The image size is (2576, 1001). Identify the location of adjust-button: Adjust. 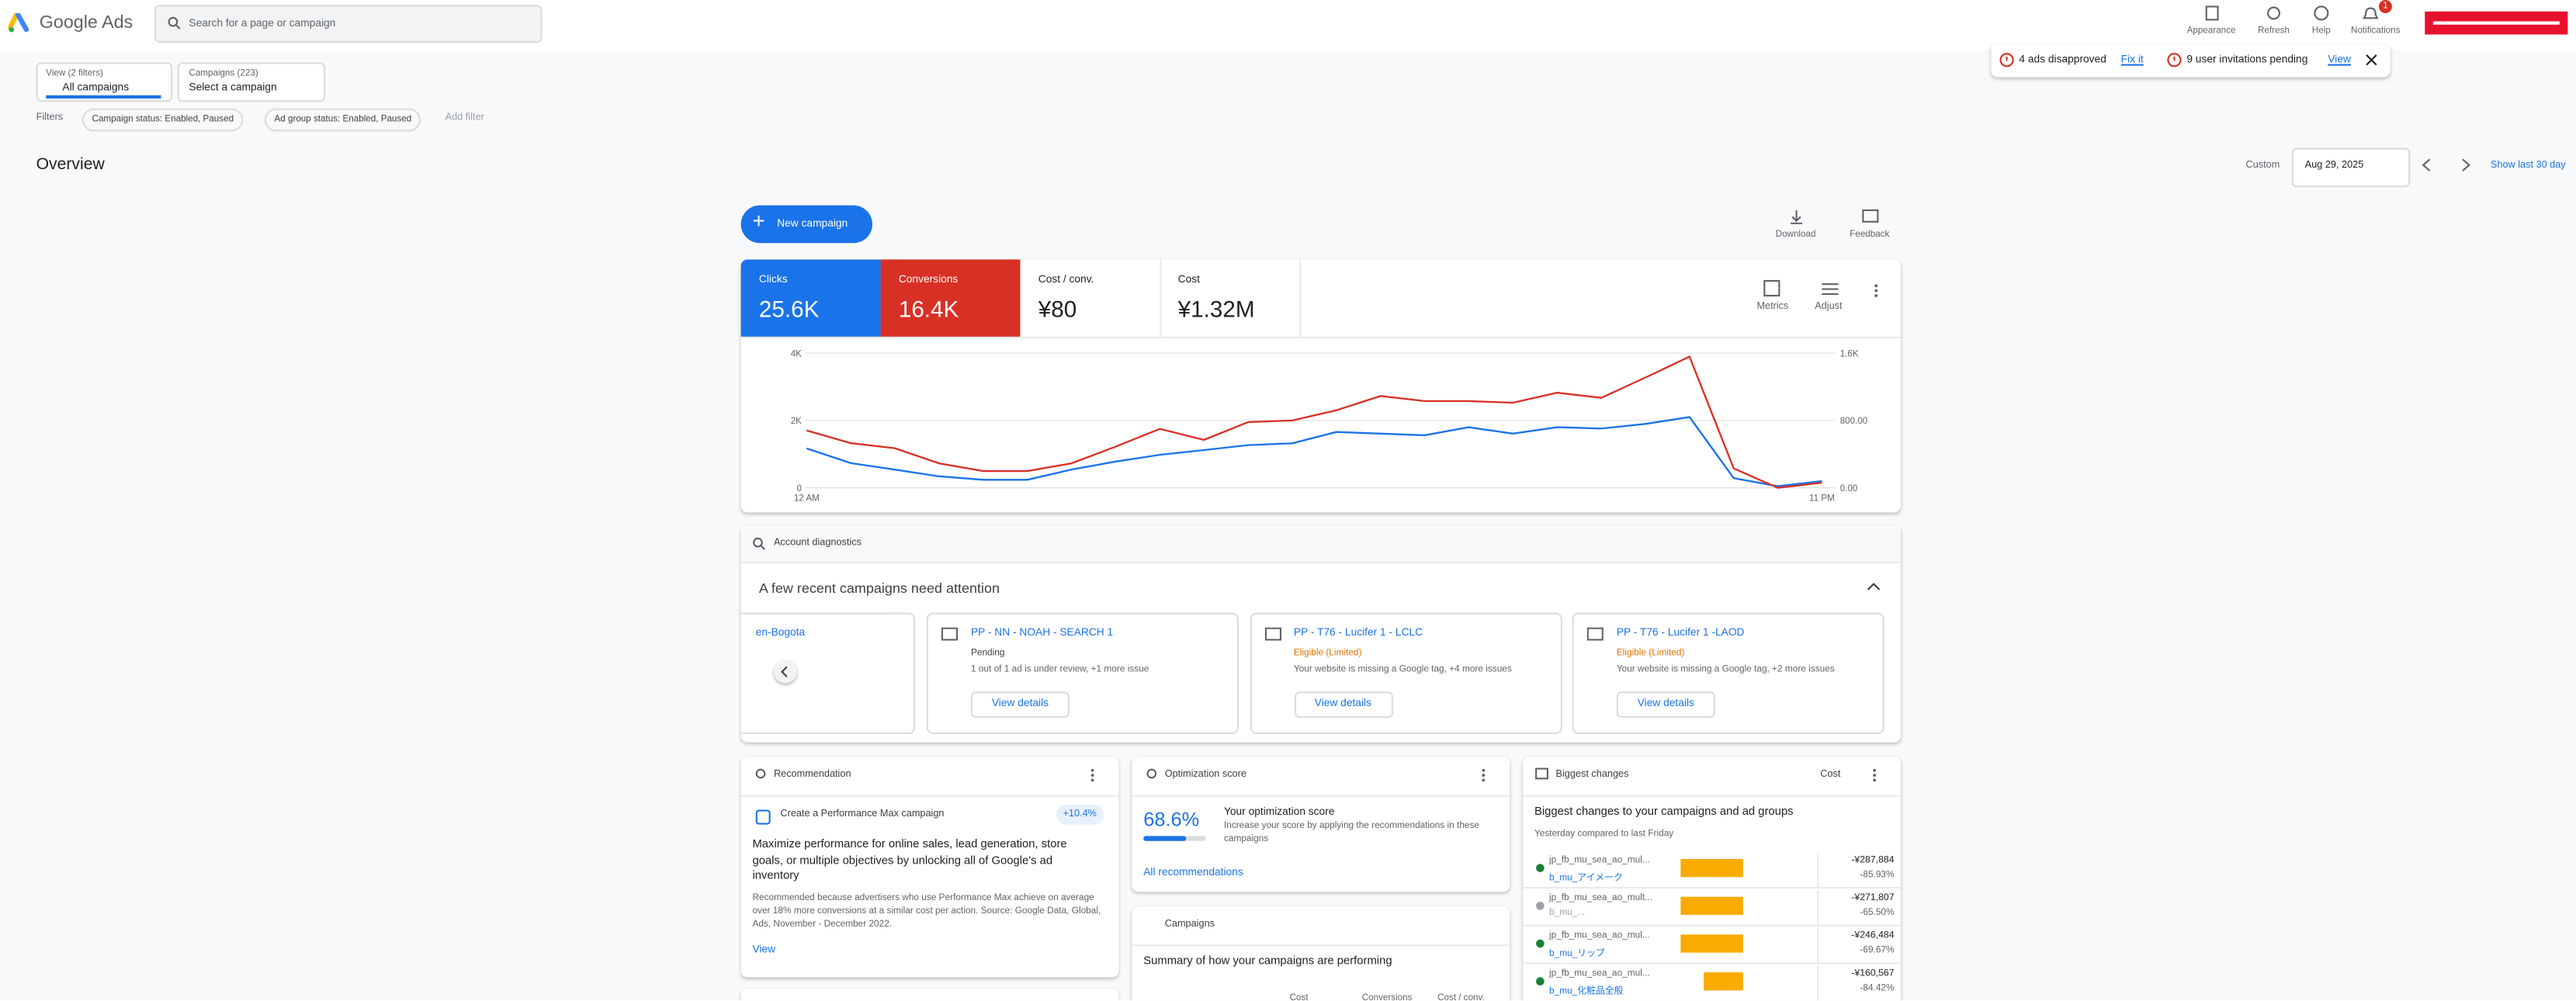
(1829, 308).